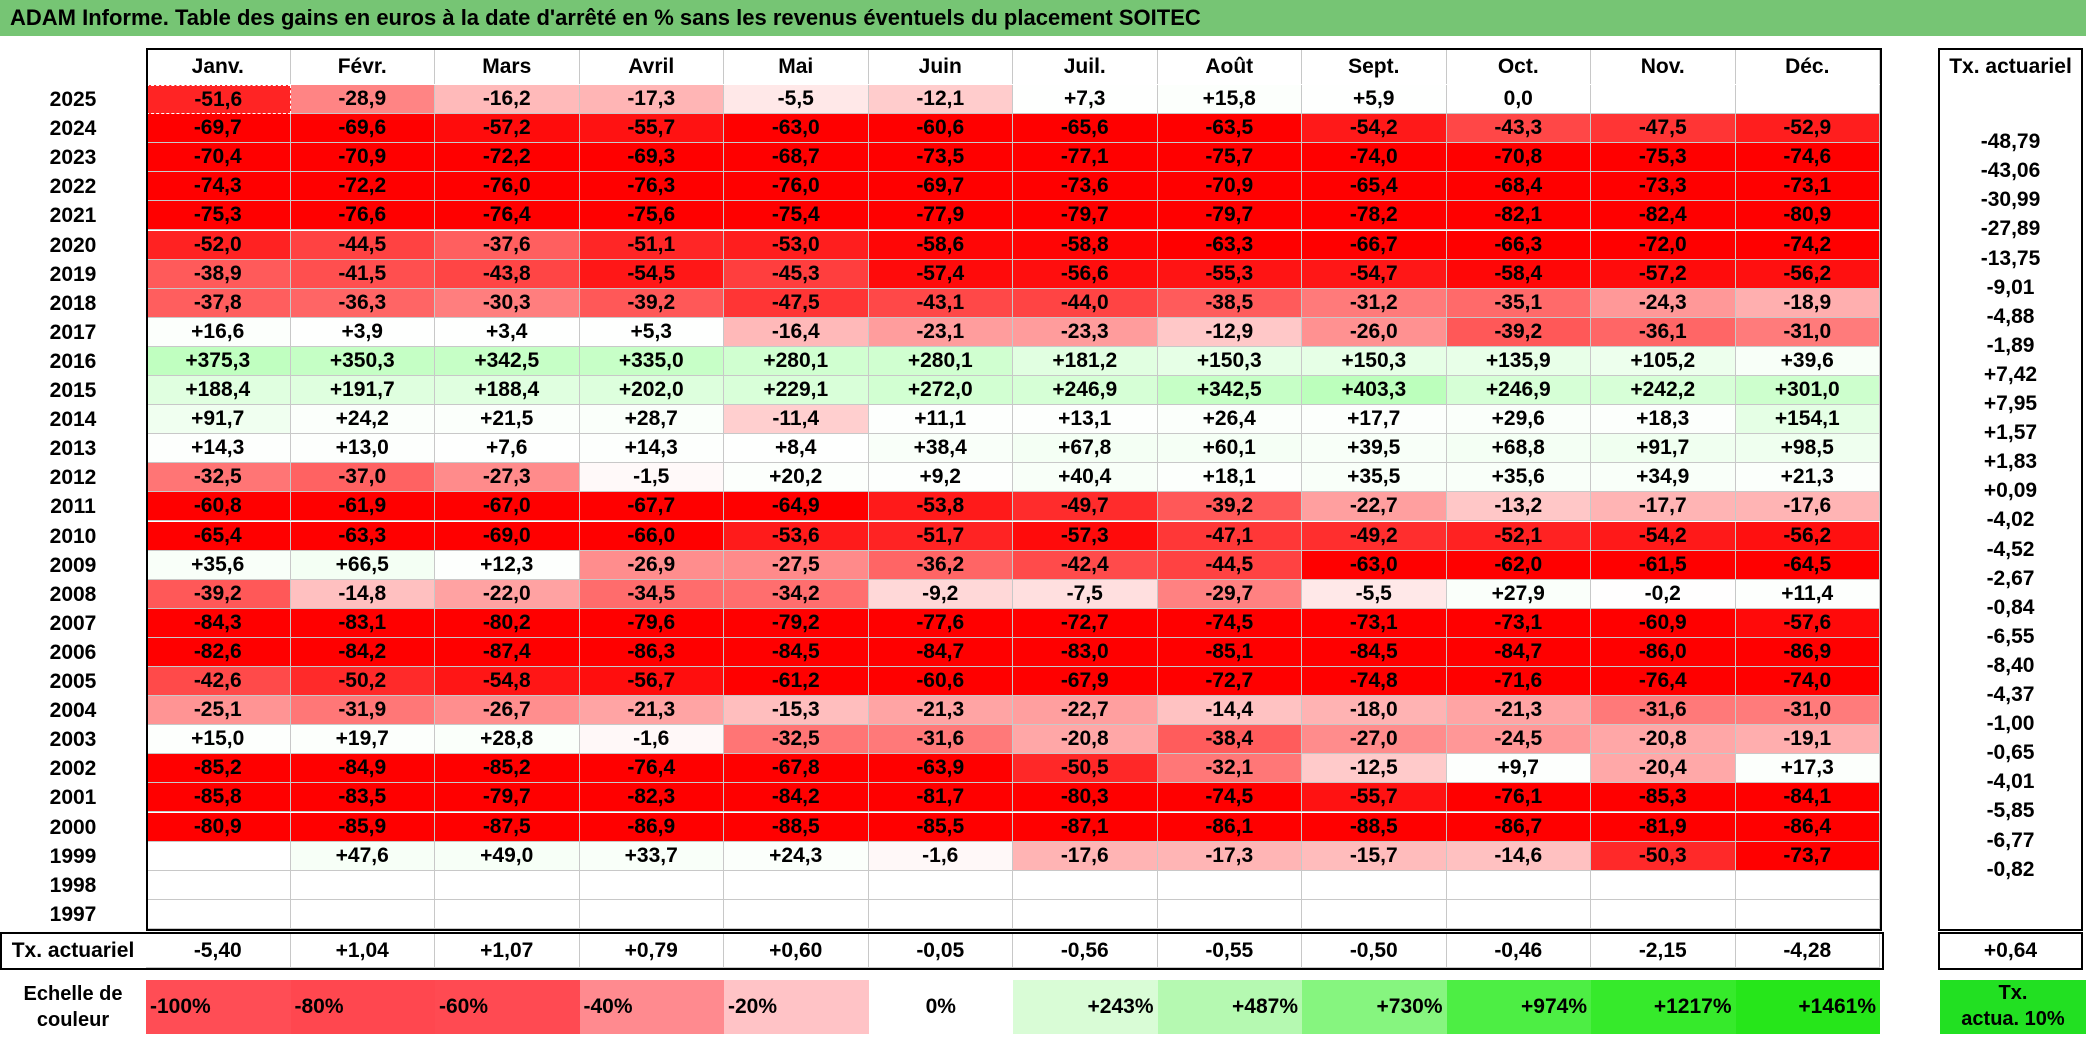 The image size is (2086, 1037). I want to click on gain-cell: -51,1, so click(651, 245).